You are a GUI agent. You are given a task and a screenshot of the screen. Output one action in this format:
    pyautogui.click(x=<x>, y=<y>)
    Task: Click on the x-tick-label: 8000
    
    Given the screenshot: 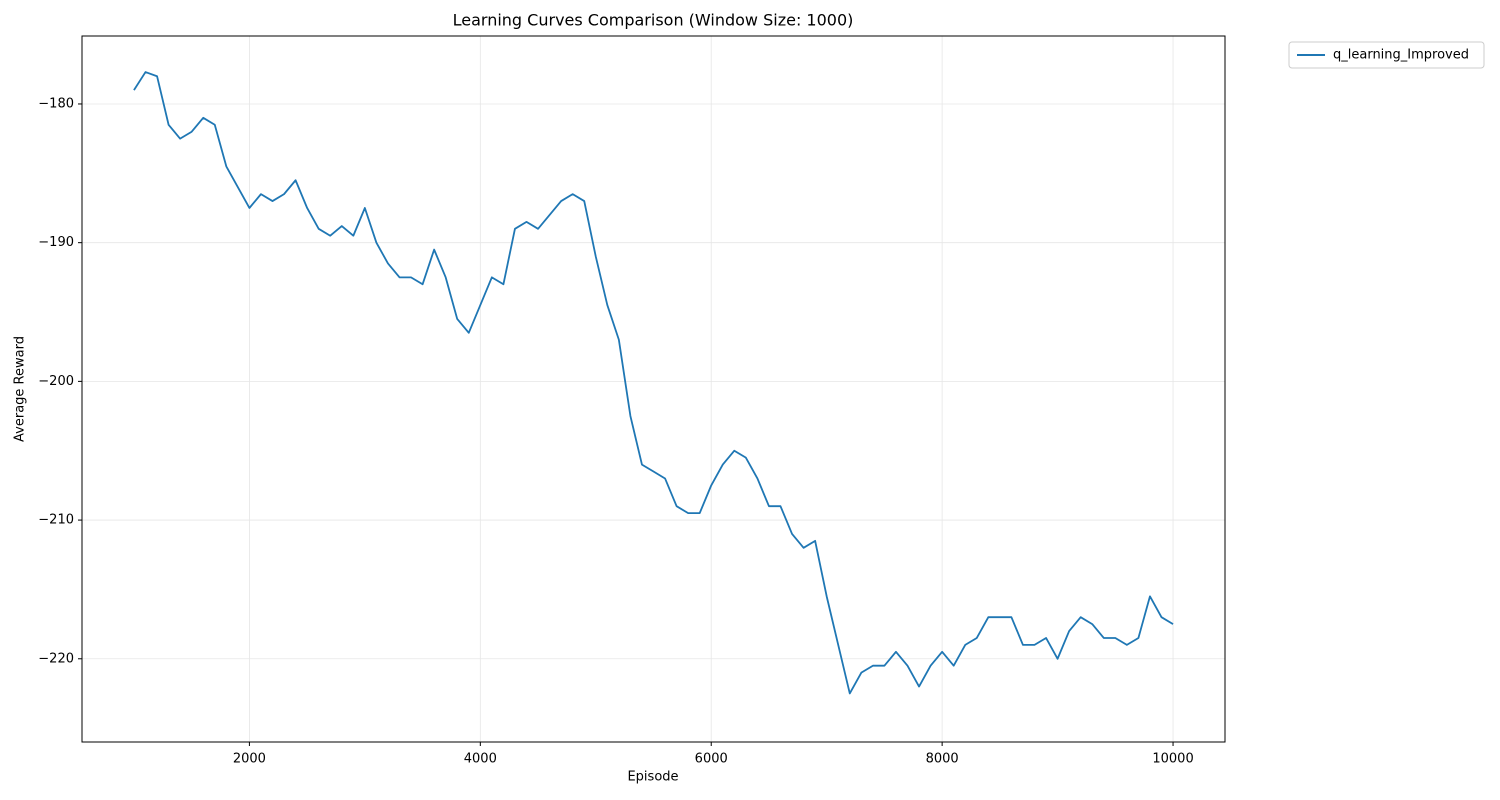 What is the action you would take?
    pyautogui.click(x=942, y=759)
    